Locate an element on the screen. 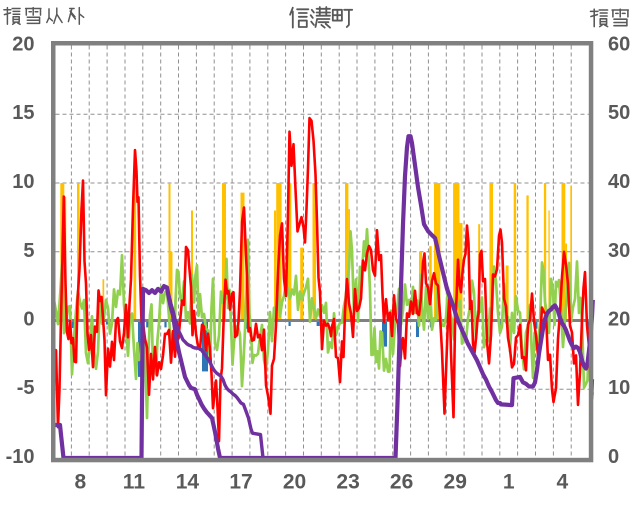 Image resolution: width=636 pixels, height=506 pixels. svg-text: 15 is located at coordinates (23, 113).